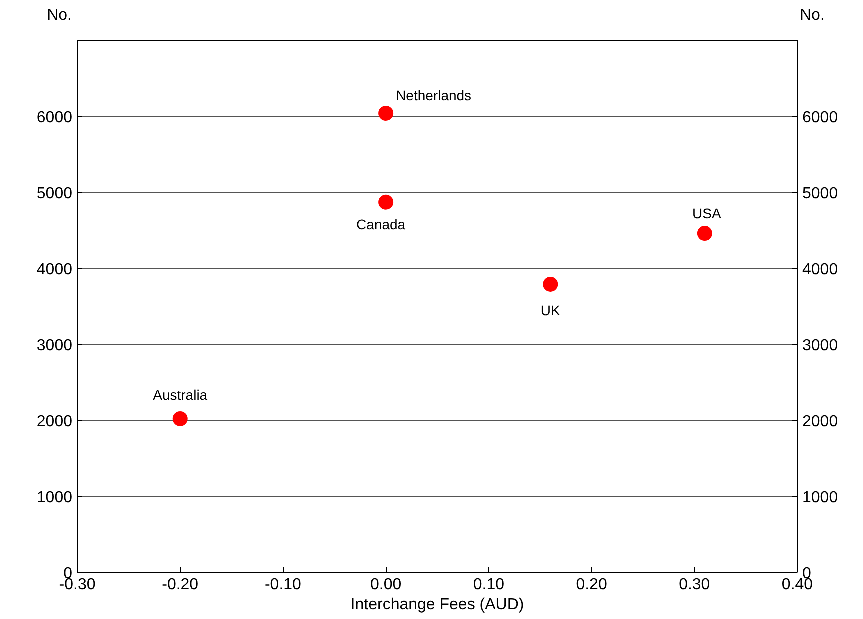 Image resolution: width=863 pixels, height=619 pixels. What do you see at coordinates (386, 585) in the screenshot?
I see `x-tick-label: 0.00` at bounding box center [386, 585].